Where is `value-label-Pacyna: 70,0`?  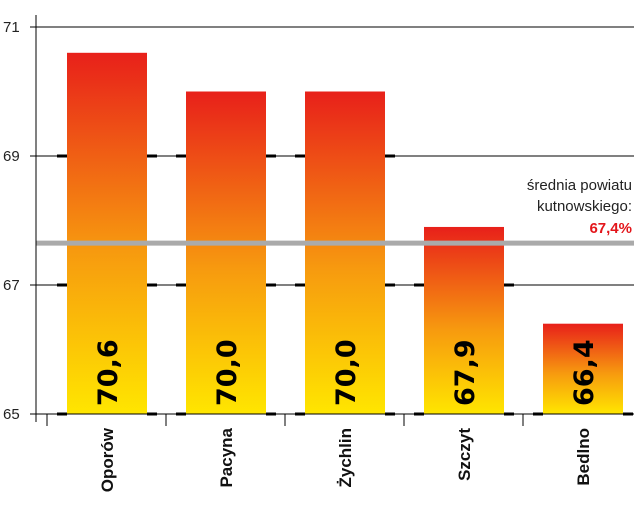
value-label-Pacyna: 70,0 is located at coordinates (227, 372).